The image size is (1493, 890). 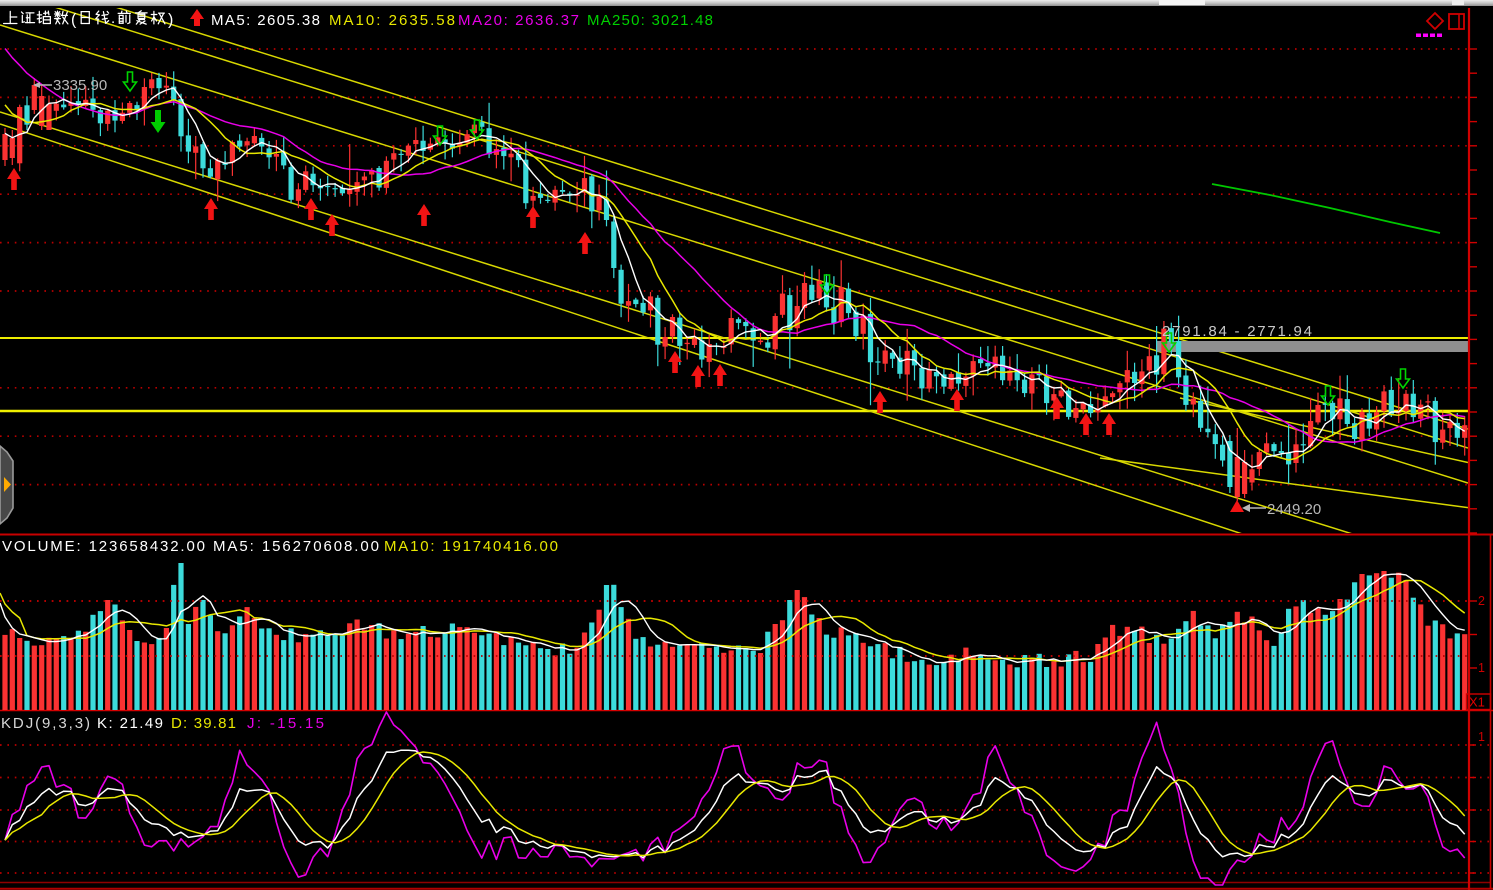 I want to click on svg-text: K: 21.49, so click(x=130, y=723).